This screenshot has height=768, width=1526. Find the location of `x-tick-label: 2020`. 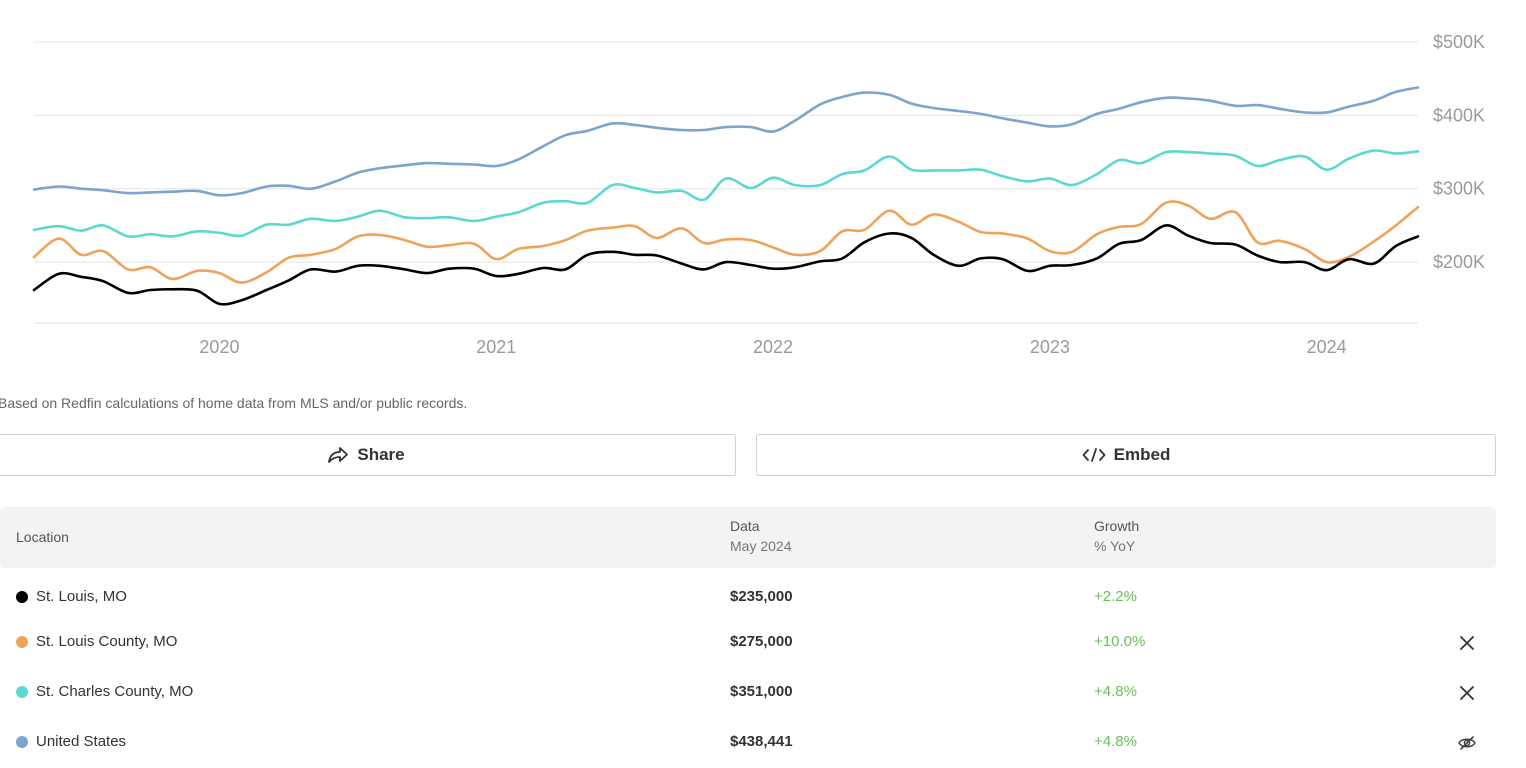

x-tick-label: 2020 is located at coordinates (219, 347).